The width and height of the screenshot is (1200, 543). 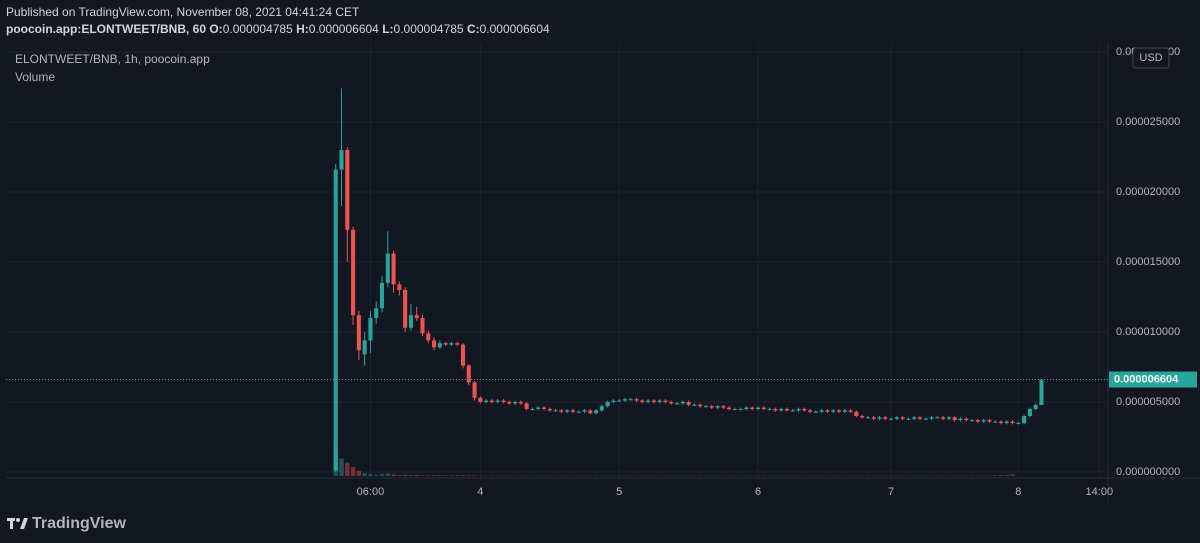 I want to click on x-tick-label: 6, so click(x=758, y=492).